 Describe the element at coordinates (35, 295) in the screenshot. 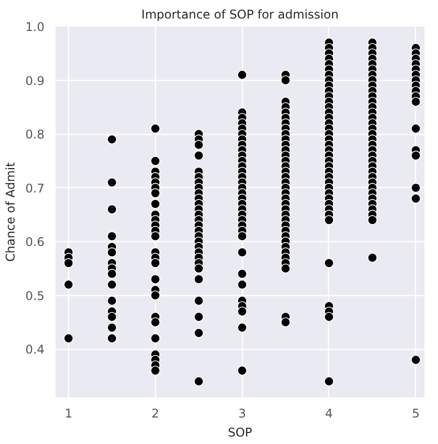

I see `y-tick-label: 0.5` at that location.